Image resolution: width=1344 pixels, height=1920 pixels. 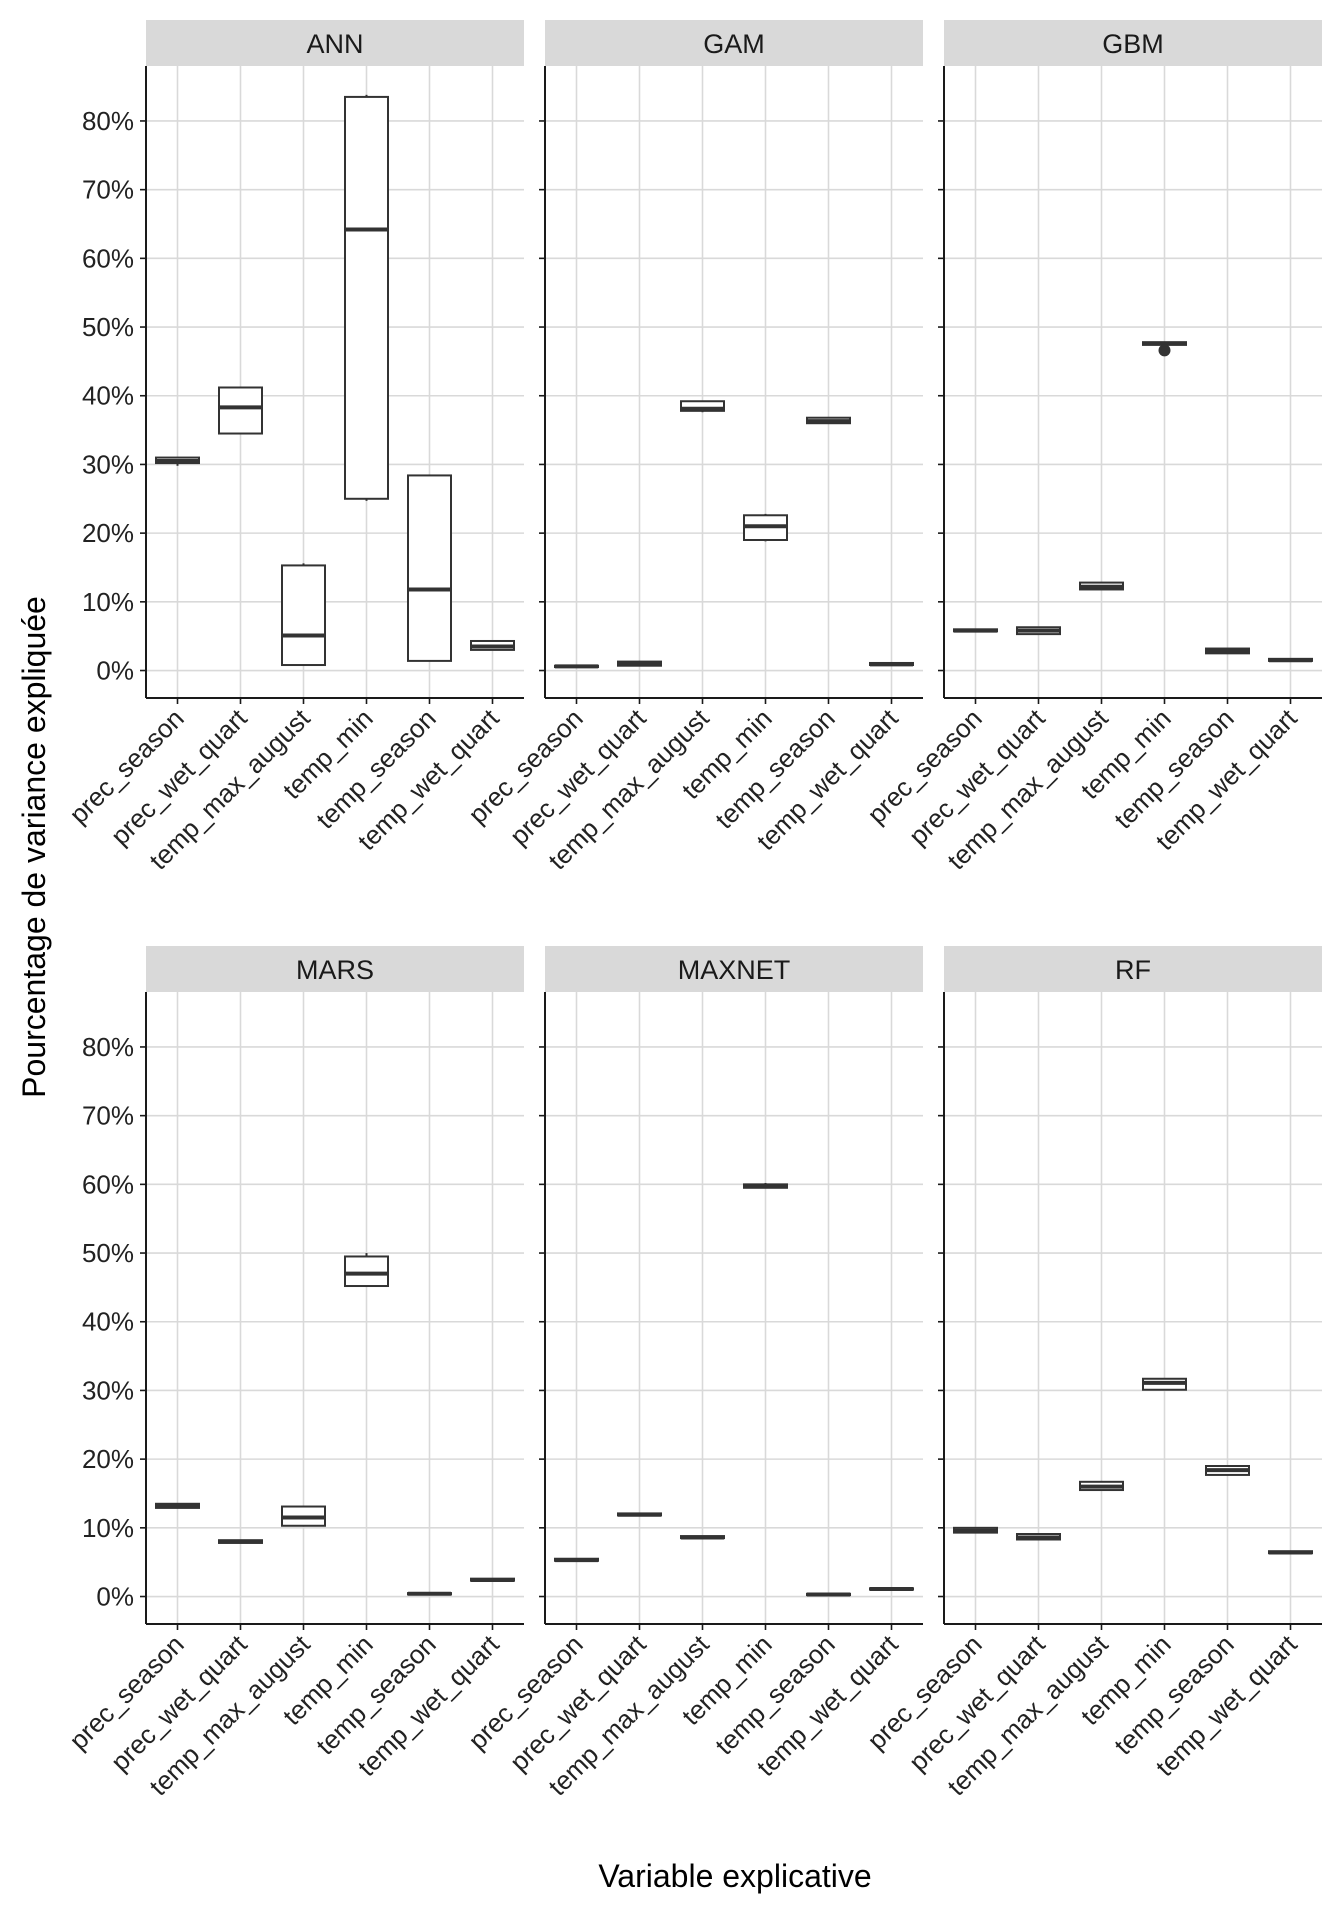 I want to click on facet-strip-label: RF, so click(x=1133, y=970).